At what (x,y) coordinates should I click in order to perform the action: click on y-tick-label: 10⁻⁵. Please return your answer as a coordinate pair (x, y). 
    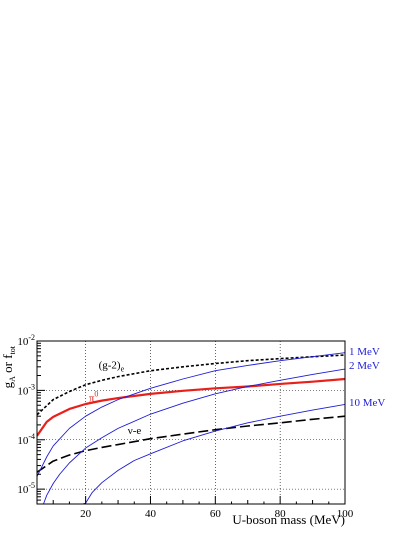
    Looking at the image, I should click on (26, 488).